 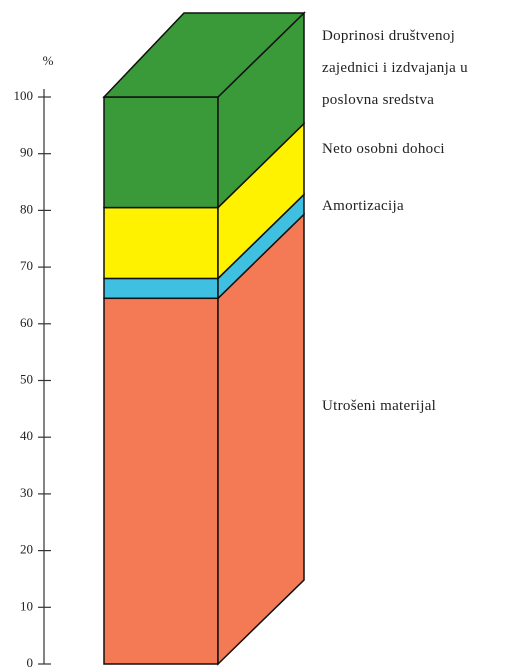 I want to click on legend-label: Neto osobni dohoci, so click(x=383, y=149).